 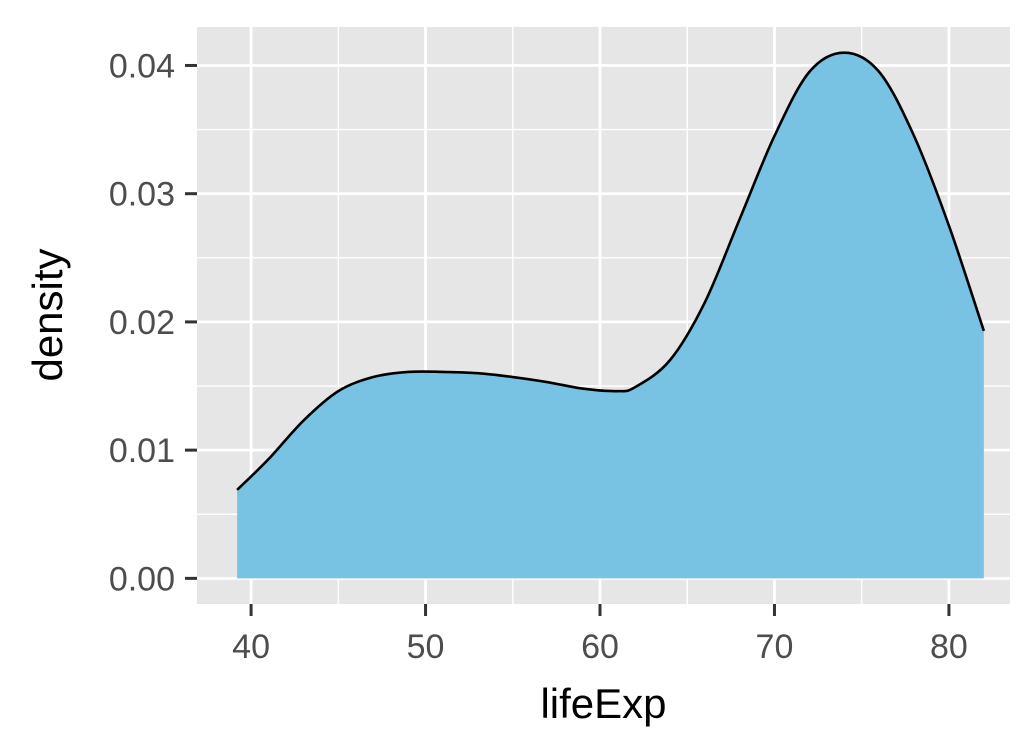 What do you see at coordinates (600, 647) in the screenshot?
I see `x-tick-label: 60` at bounding box center [600, 647].